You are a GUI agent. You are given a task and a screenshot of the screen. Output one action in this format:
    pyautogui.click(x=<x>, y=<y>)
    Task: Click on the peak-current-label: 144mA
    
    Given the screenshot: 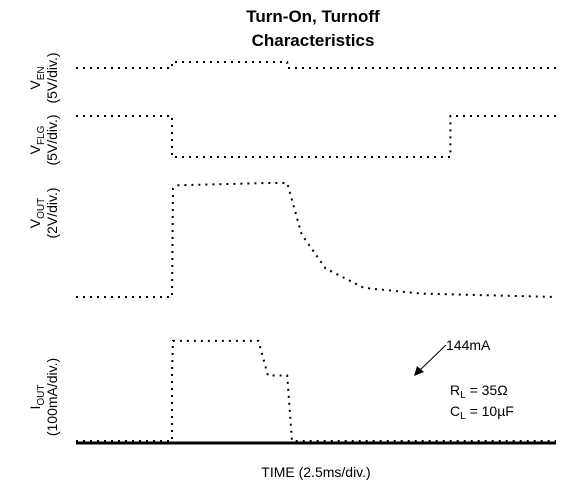 What is the action you would take?
    pyautogui.click(x=468, y=345)
    